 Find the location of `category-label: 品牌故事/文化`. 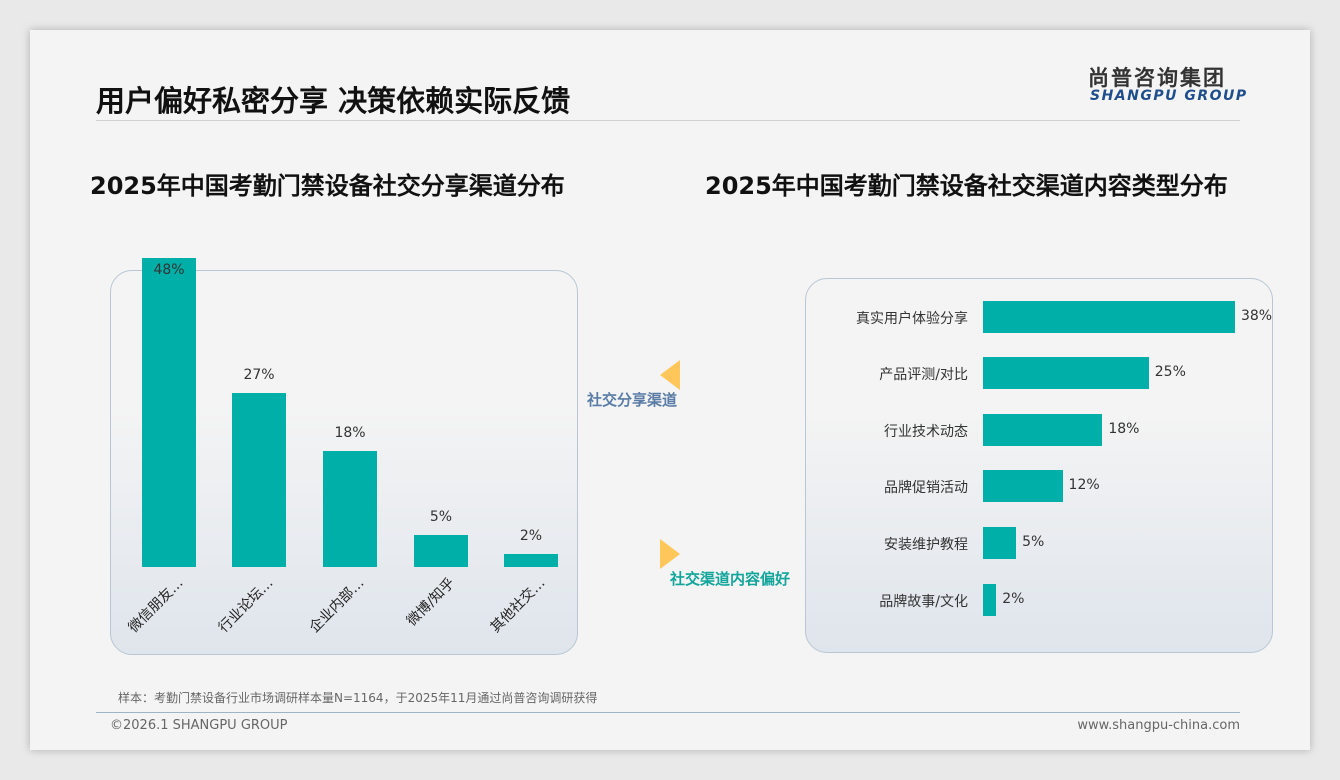

category-label: 品牌故事/文化 is located at coordinates (923, 602).